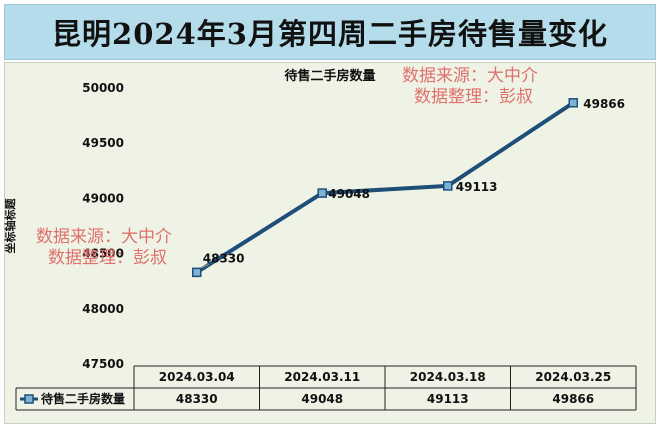 This screenshot has width=660, height=428. I want to click on y-axis-tick-labels: 47500 48000 48500 49000 49500 50000, so click(103, 226).